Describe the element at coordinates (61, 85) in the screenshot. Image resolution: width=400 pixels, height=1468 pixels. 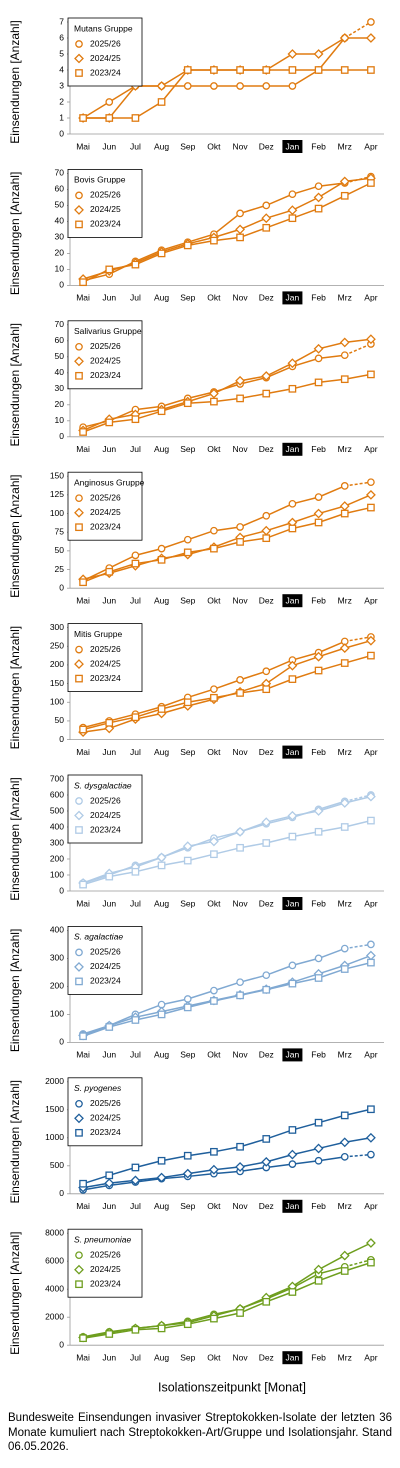
I see `y-tick-label: 3` at that location.